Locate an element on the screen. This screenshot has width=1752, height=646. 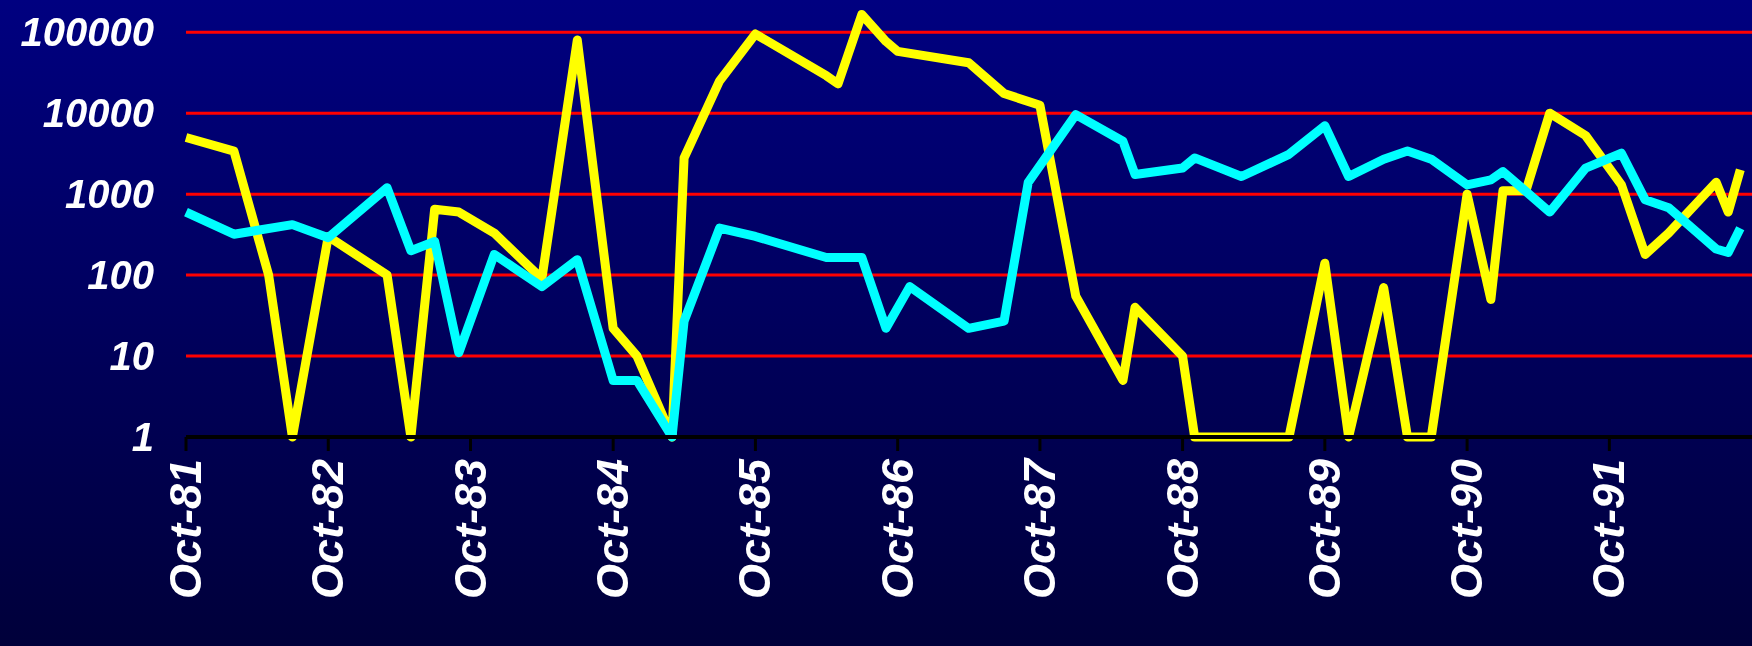
x-tick-label: Oct-82 is located at coordinates (328, 529).